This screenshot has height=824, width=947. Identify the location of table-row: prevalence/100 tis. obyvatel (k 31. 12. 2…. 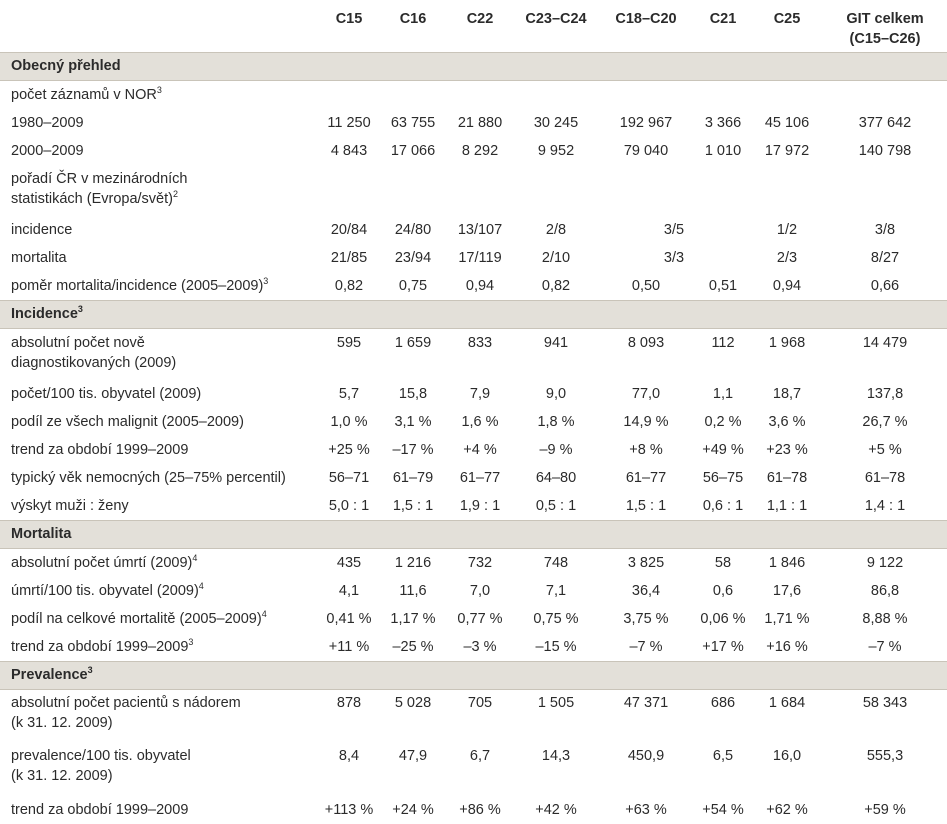
(473, 769).